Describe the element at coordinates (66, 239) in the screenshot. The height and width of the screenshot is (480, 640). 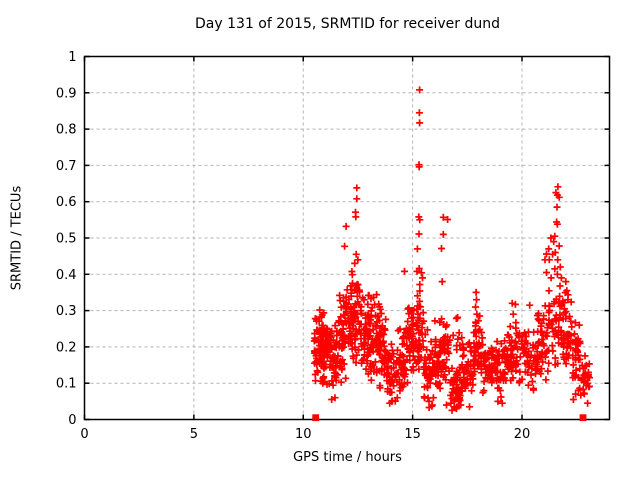
I see `y-tick-label: 0.5` at that location.